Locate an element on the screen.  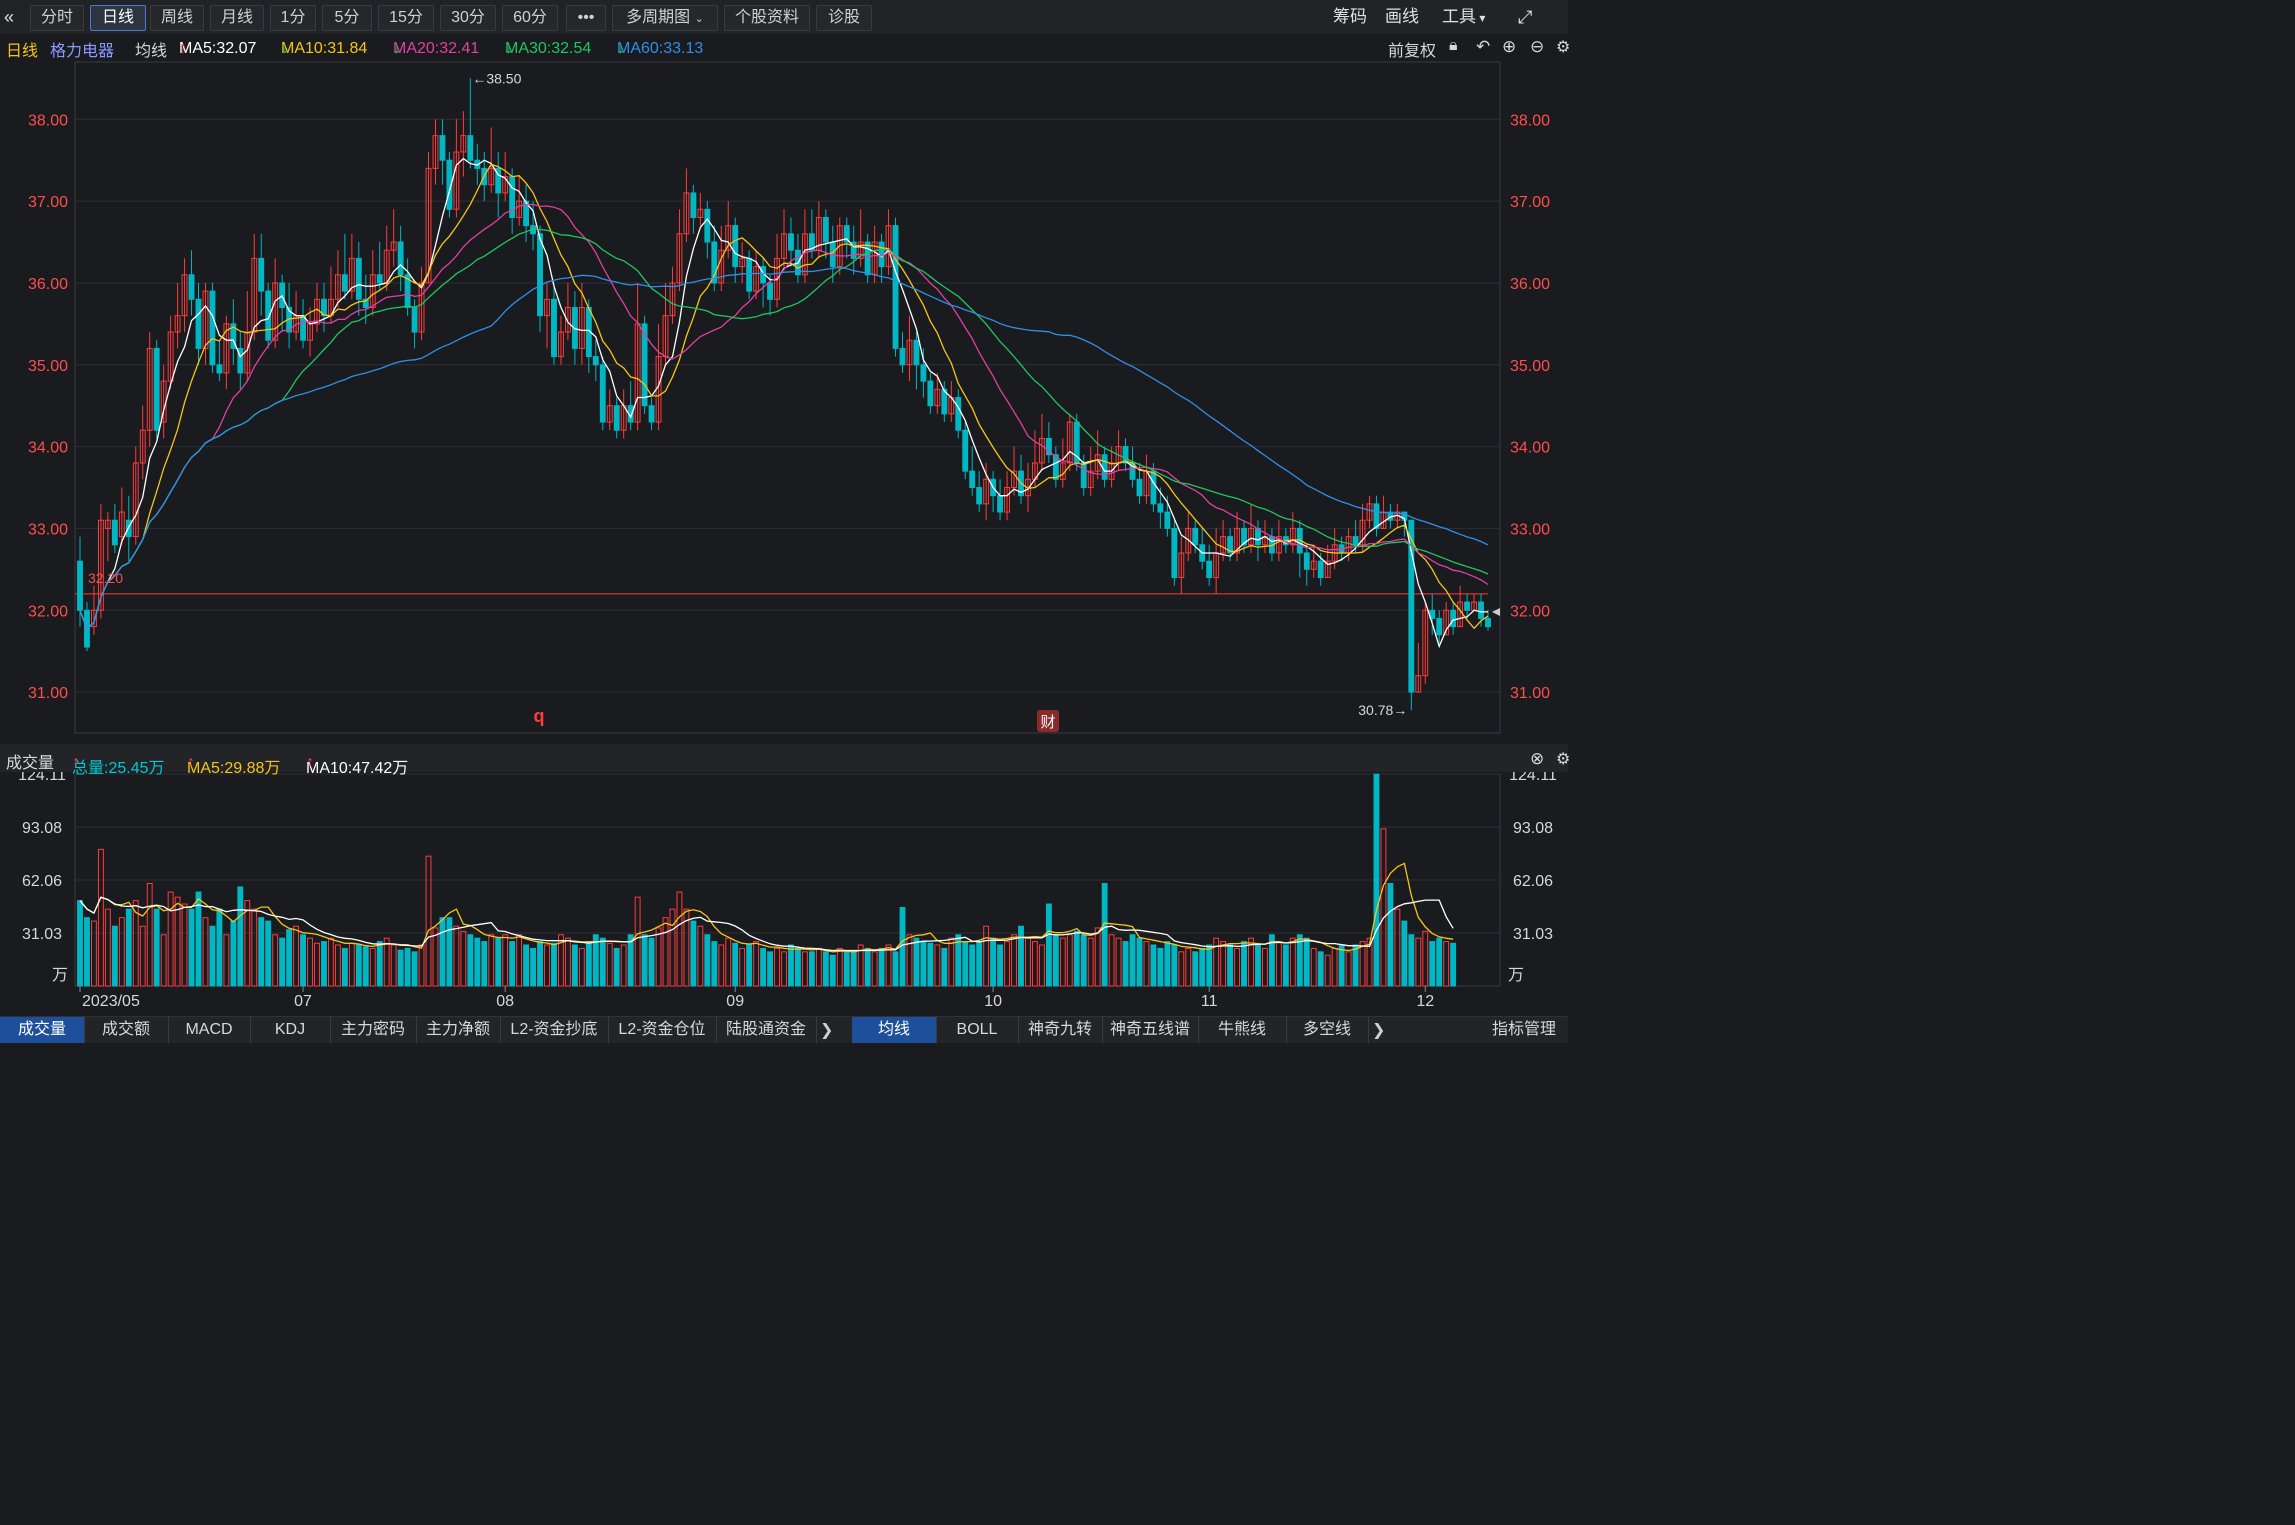
zoom-in-icon: ⊕ is located at coordinates (1509, 46).